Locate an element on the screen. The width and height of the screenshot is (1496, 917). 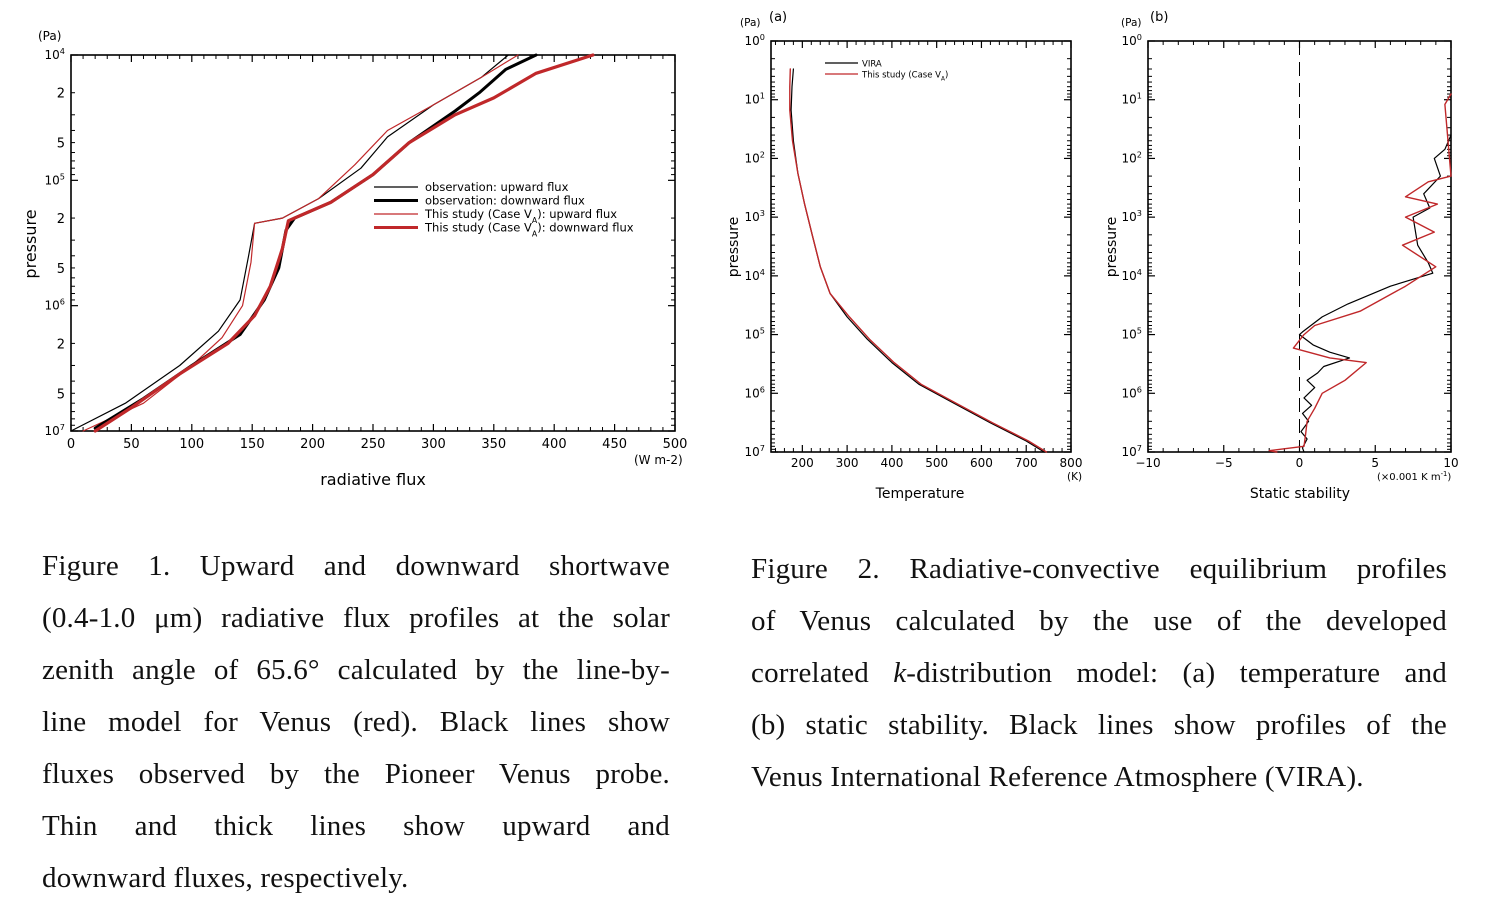
fig1-xtick-label: 350 is located at coordinates (493, 444).